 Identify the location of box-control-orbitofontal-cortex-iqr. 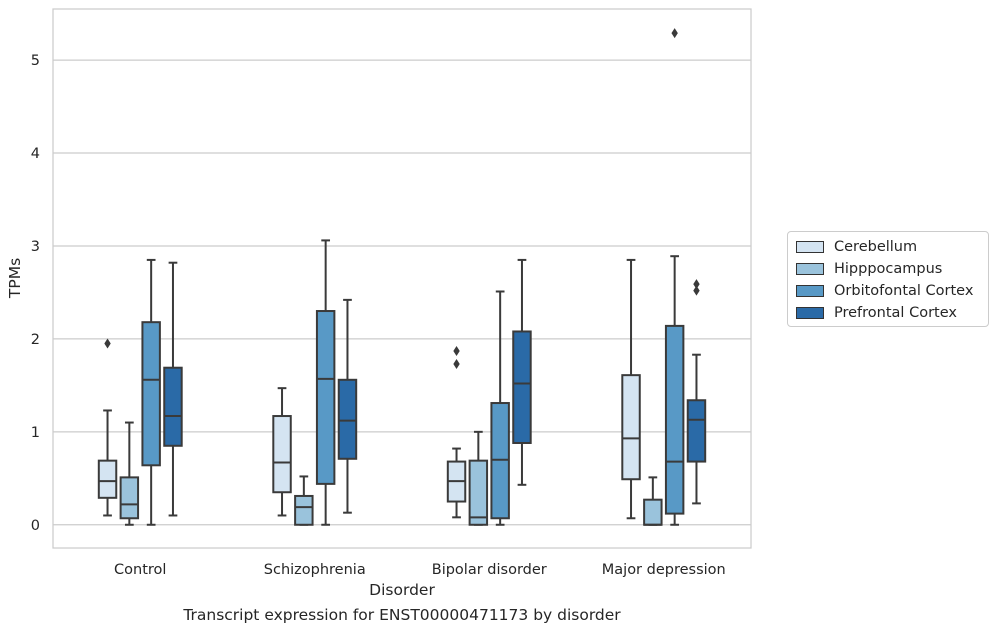
(151, 394).